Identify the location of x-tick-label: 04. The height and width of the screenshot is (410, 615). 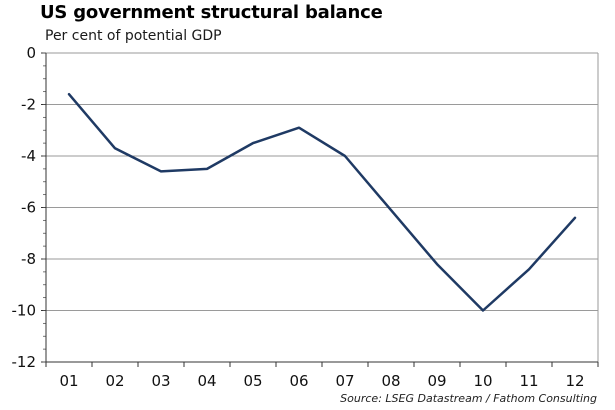
(206, 381).